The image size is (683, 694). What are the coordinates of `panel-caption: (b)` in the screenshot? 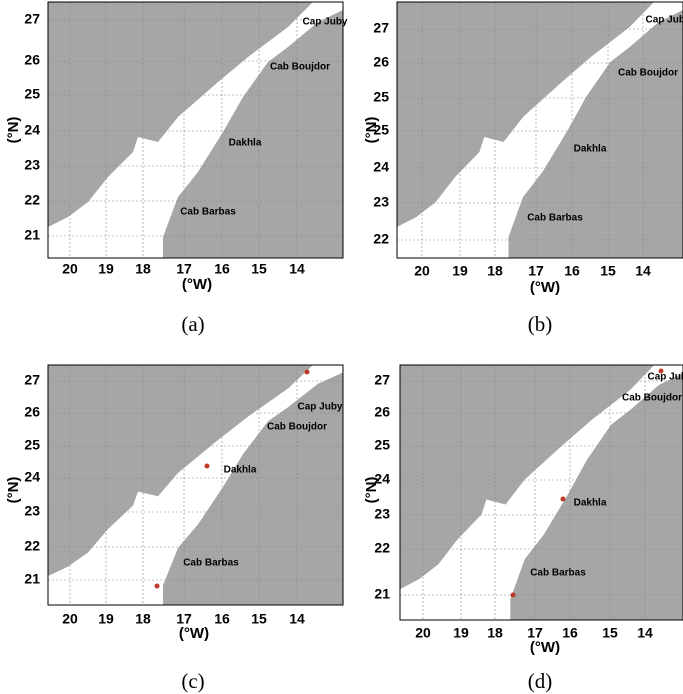 It's located at (540, 324).